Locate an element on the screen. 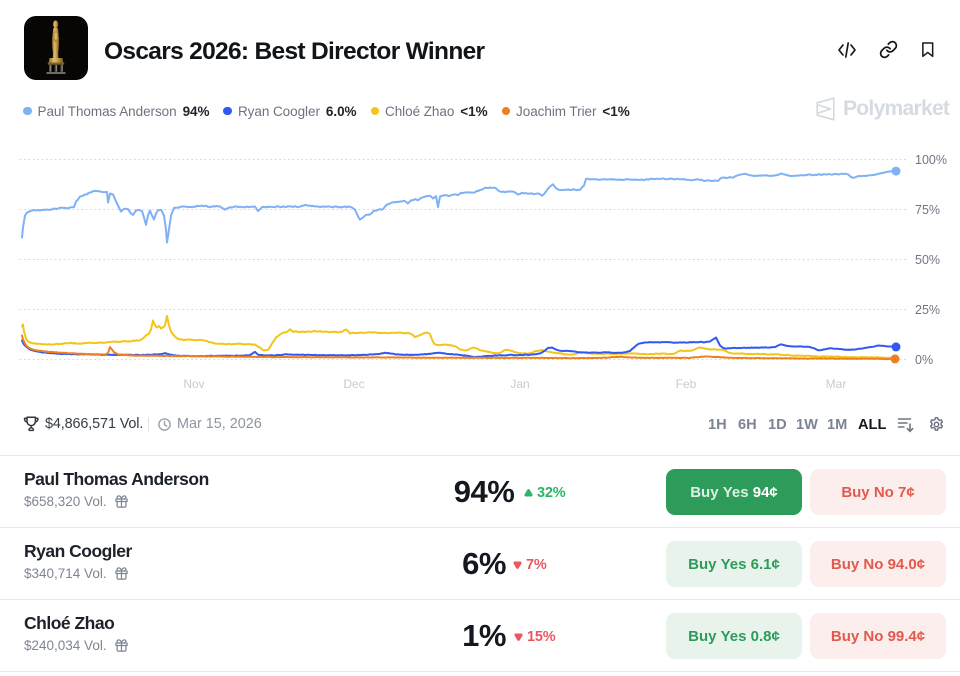 This screenshot has width=960, height=676. svg-text: Mar is located at coordinates (836, 384).